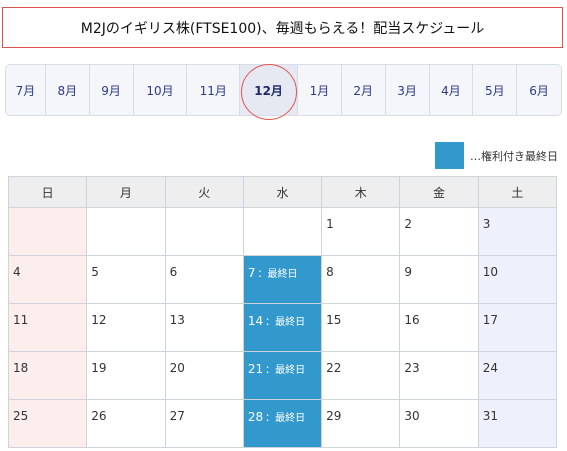 The width and height of the screenshot is (567, 451). I want to click on calendar-day-cell: 7 ：最終日, so click(282, 279).